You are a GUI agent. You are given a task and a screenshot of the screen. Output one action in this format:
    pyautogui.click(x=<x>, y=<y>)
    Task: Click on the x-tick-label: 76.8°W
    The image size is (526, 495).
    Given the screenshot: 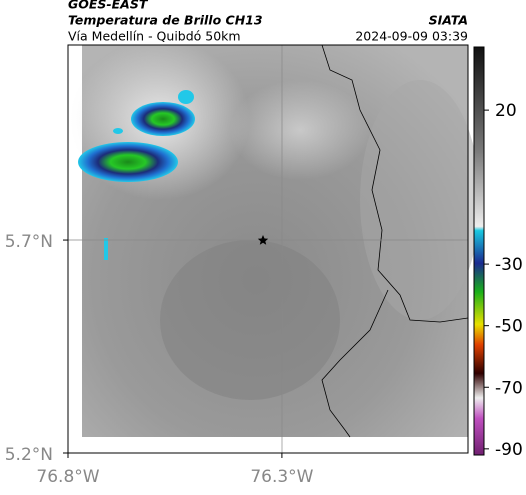 What is the action you would take?
    pyautogui.click(x=67, y=477)
    